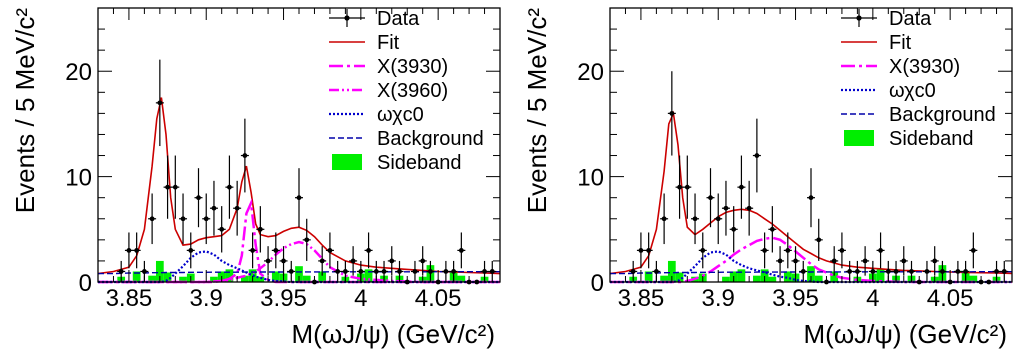 The image size is (1025, 358). What do you see at coordinates (283, 298) in the screenshot?
I see `x-tick-label: 3.95` at bounding box center [283, 298].